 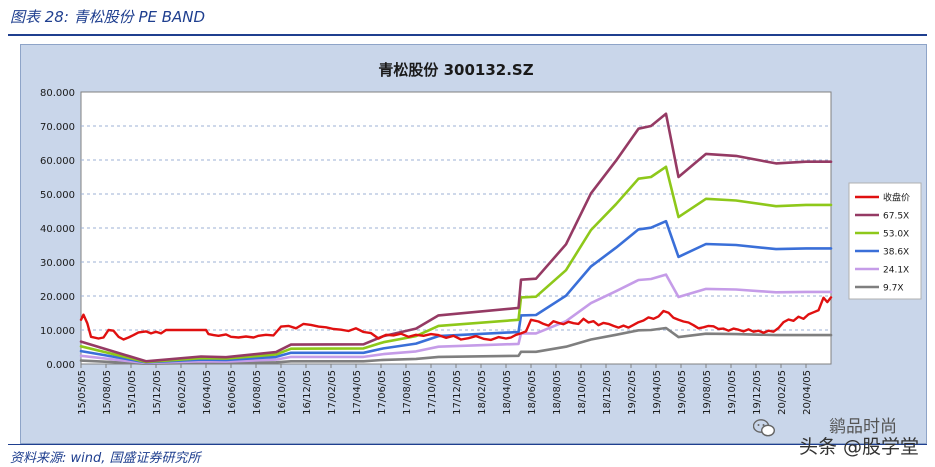 I want to click on legend-label-pe241: 24.1X, so click(x=896, y=271).